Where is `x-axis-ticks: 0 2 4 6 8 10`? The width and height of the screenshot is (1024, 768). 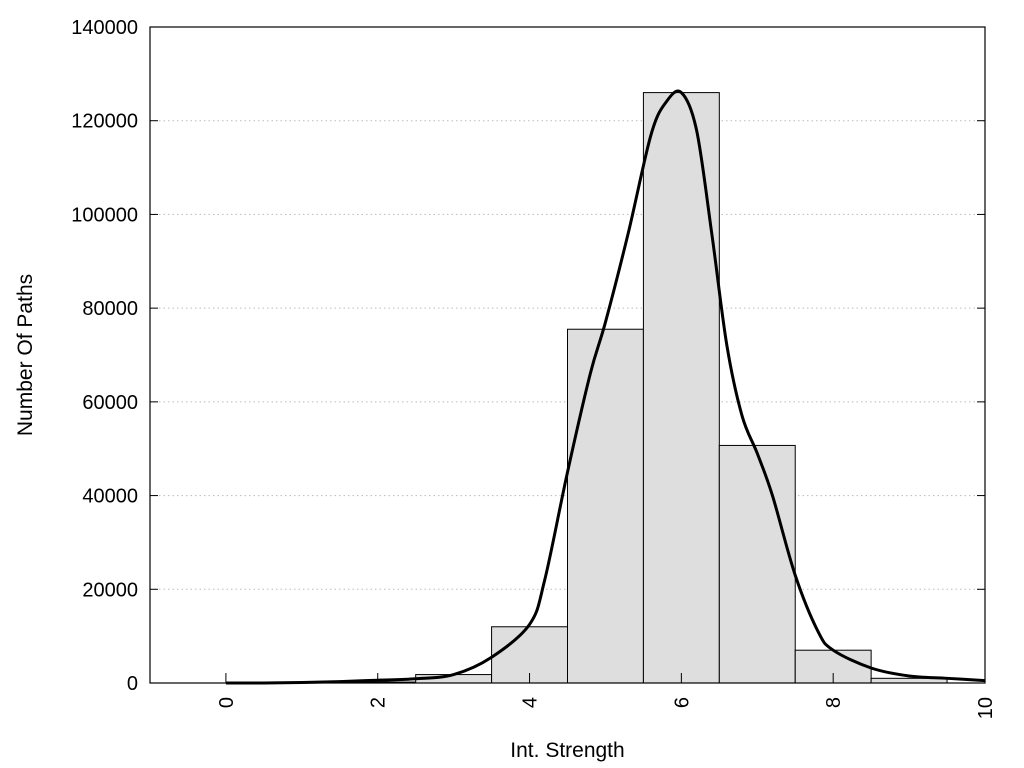
x-axis-ticks: 0 2 4 6 8 10 is located at coordinates (606, 696).